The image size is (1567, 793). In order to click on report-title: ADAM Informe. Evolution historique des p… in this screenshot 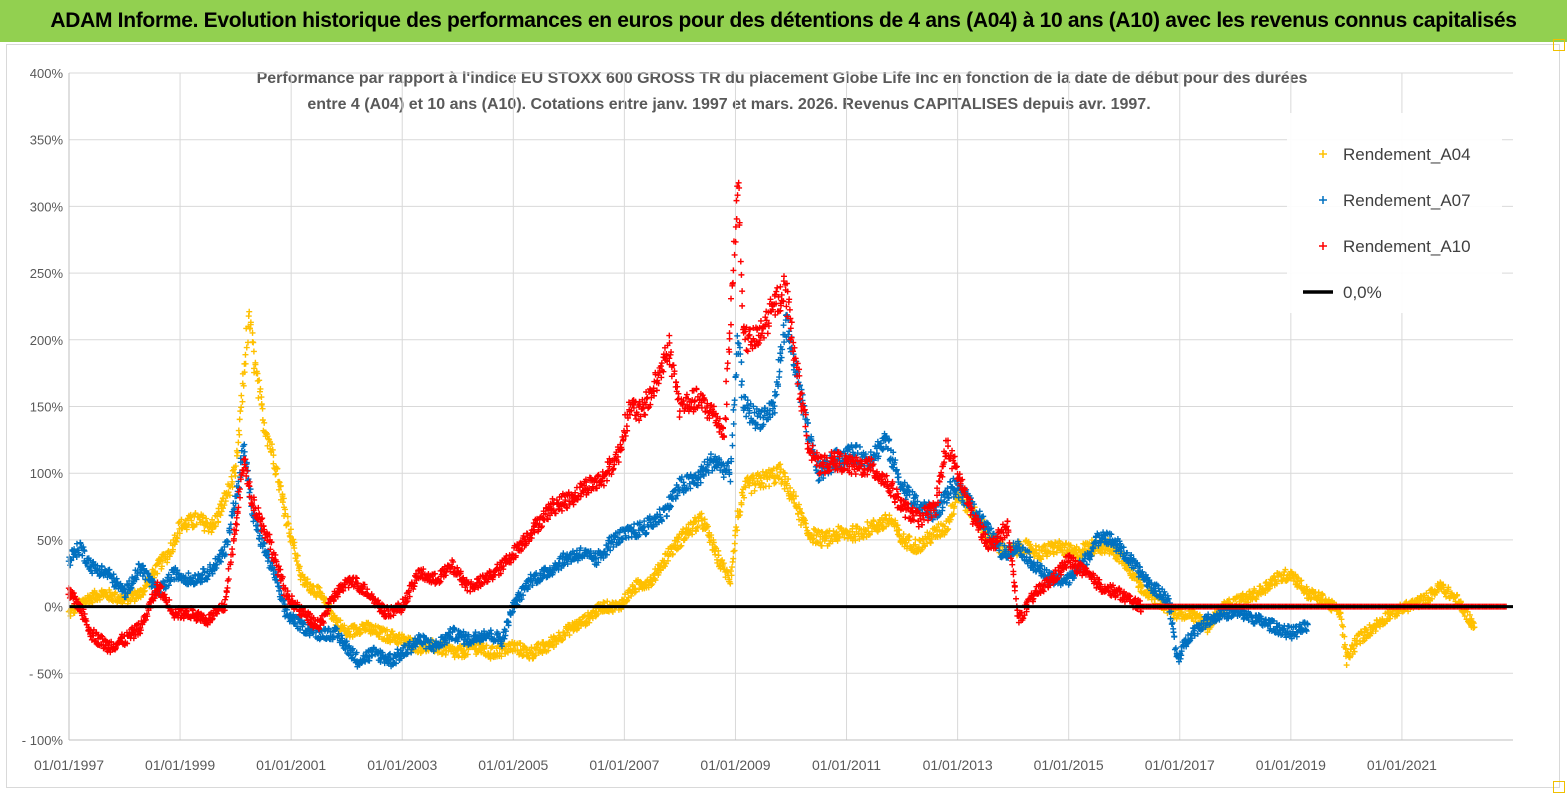, I will do `click(783, 21)`.